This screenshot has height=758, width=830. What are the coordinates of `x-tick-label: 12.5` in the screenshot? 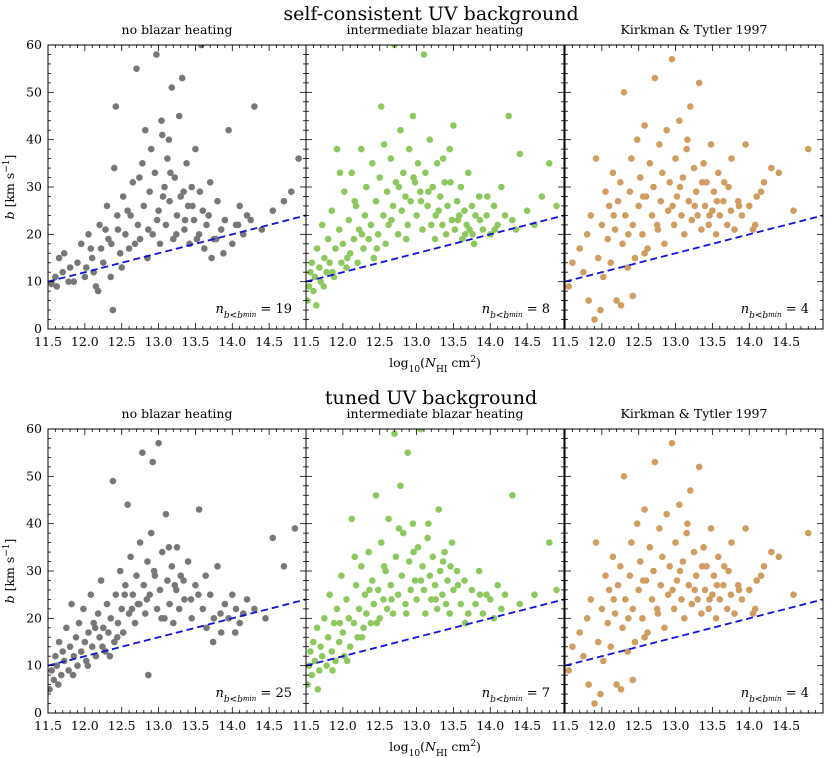 It's located at (639, 341).